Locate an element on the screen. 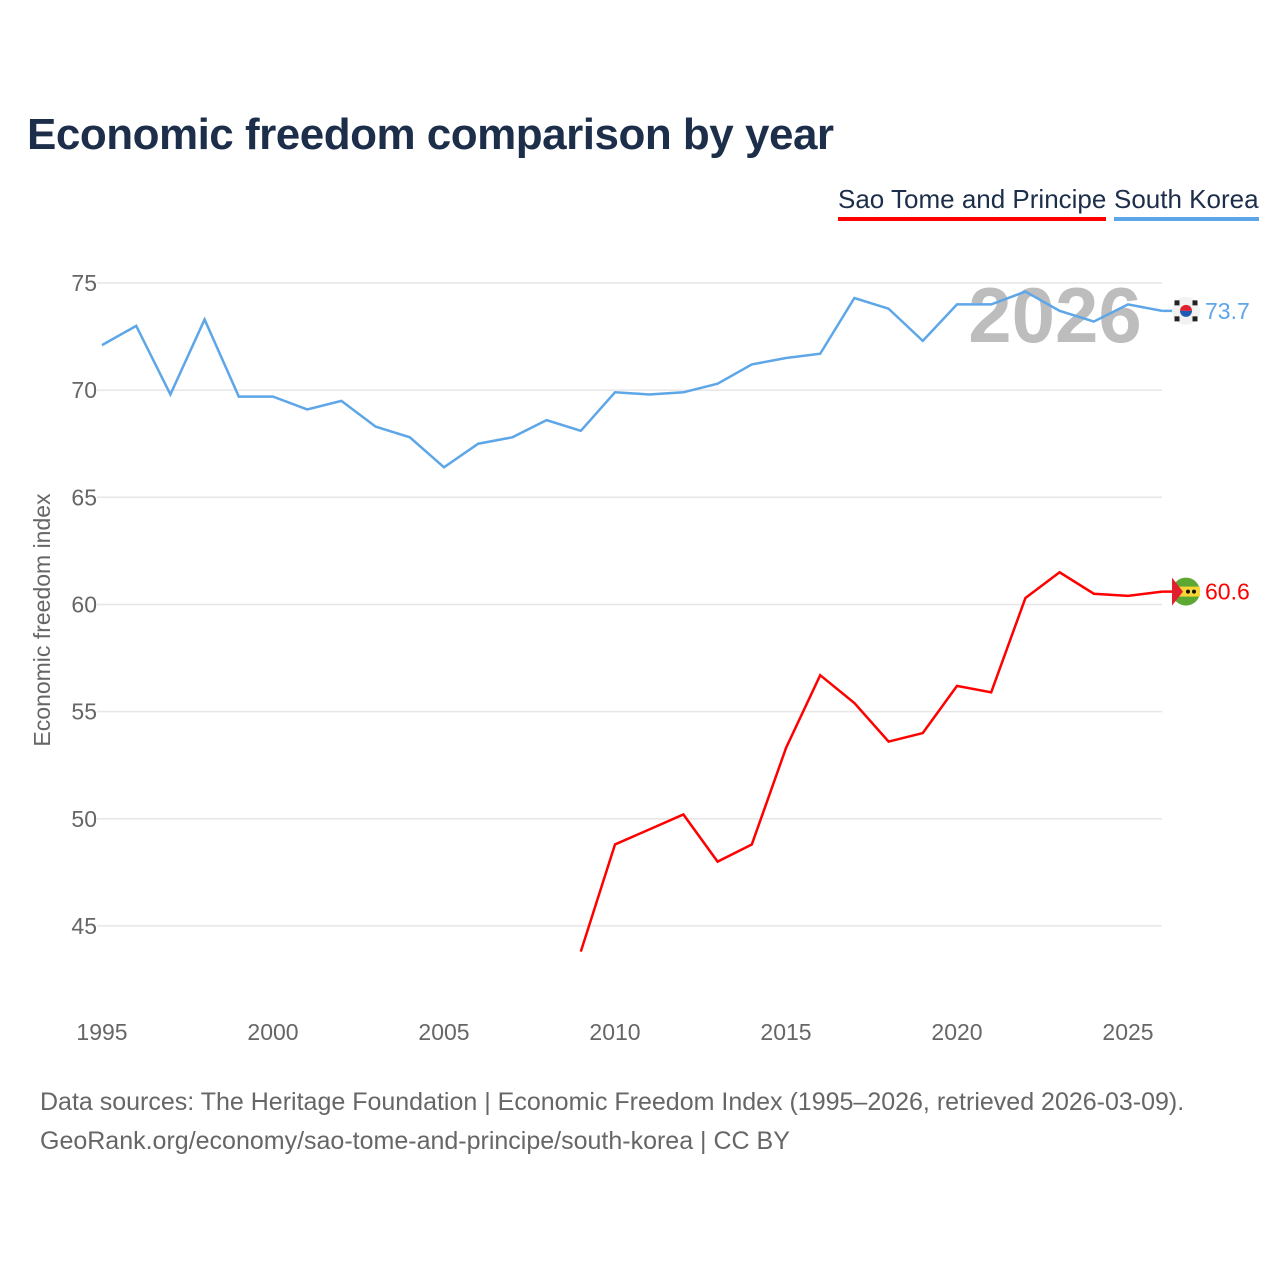  end-value-label: 73.7 is located at coordinates (1227, 311).